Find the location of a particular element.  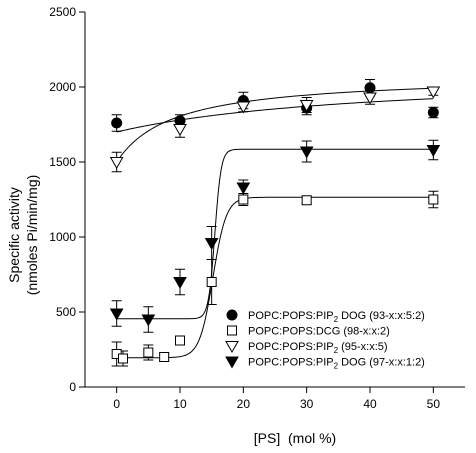

y-tick-label: 2000 is located at coordinates (62, 87).